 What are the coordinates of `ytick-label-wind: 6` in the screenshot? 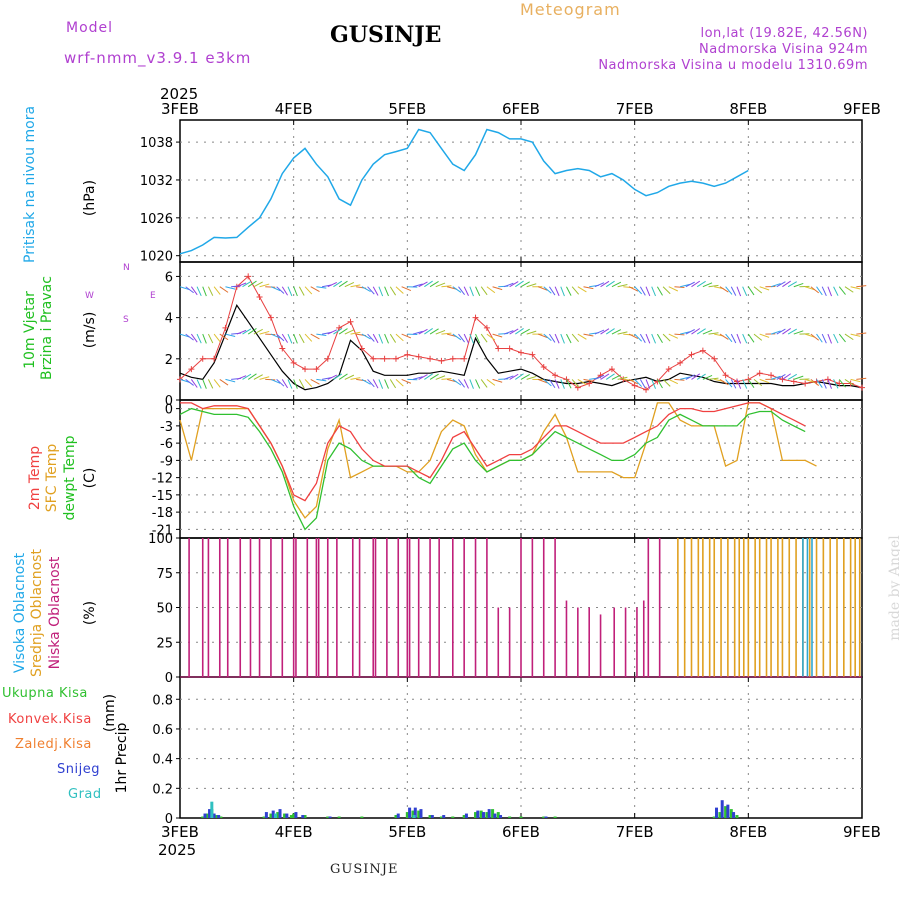 It's located at (169, 277).